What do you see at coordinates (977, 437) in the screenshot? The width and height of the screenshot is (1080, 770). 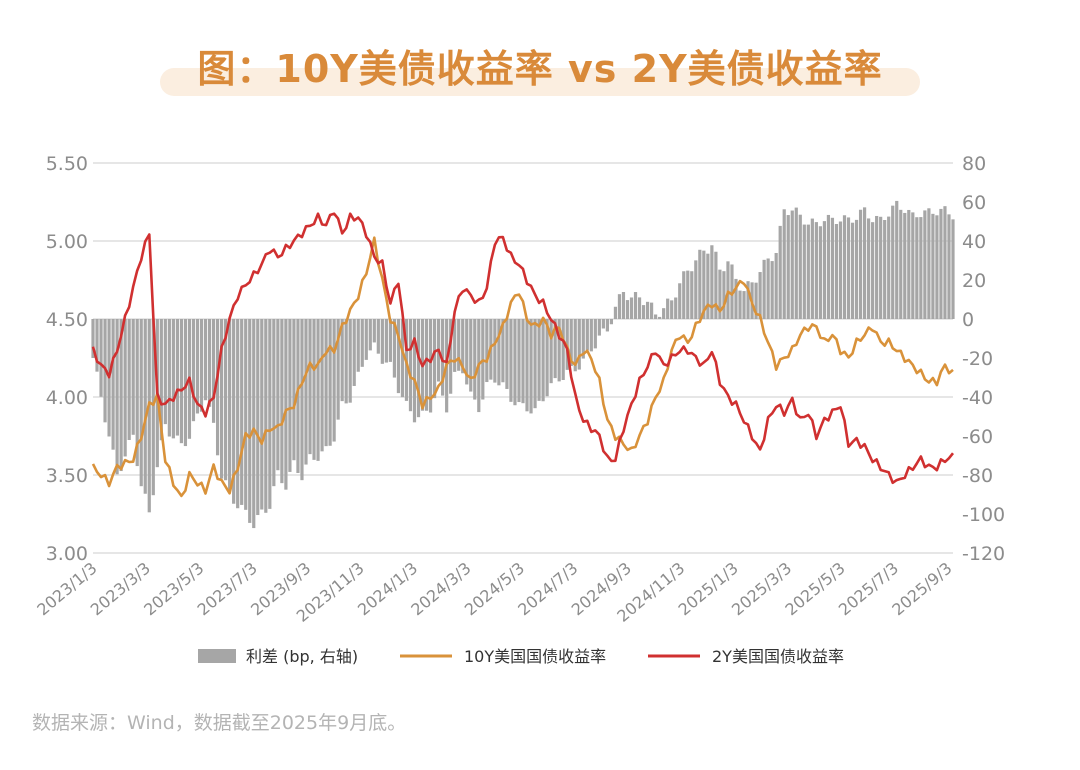 I see `right-tick-label: -60` at bounding box center [977, 437].